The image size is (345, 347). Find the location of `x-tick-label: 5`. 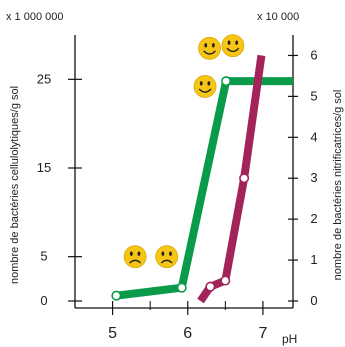

x-tick-label: 5 is located at coordinates (112, 333).